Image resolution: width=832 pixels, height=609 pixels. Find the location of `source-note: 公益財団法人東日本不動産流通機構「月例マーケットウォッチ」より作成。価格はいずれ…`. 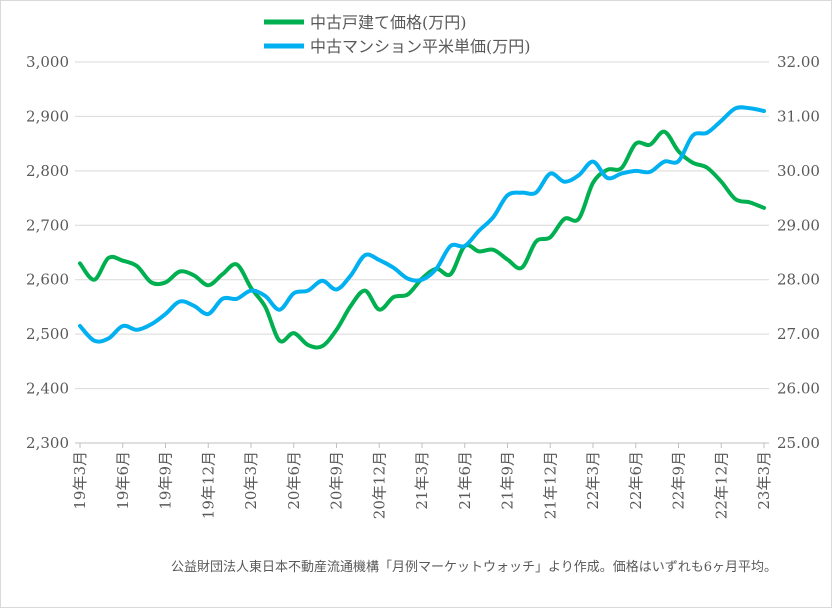

source-note: 公益財団法人東日本不動産流通機構「月例マーケットウォッチ」より作成。価格はいずれ… is located at coordinates (474, 567).